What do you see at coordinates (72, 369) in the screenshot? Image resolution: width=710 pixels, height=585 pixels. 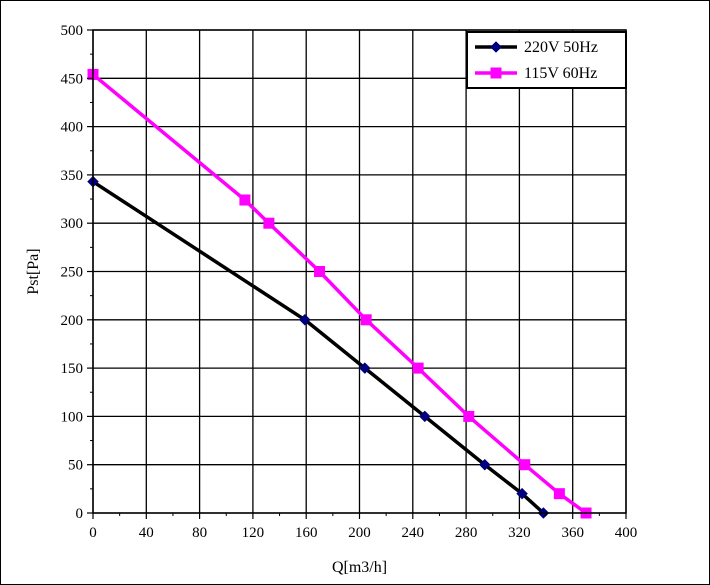 I see `y-tick-label: 150` at bounding box center [72, 369].